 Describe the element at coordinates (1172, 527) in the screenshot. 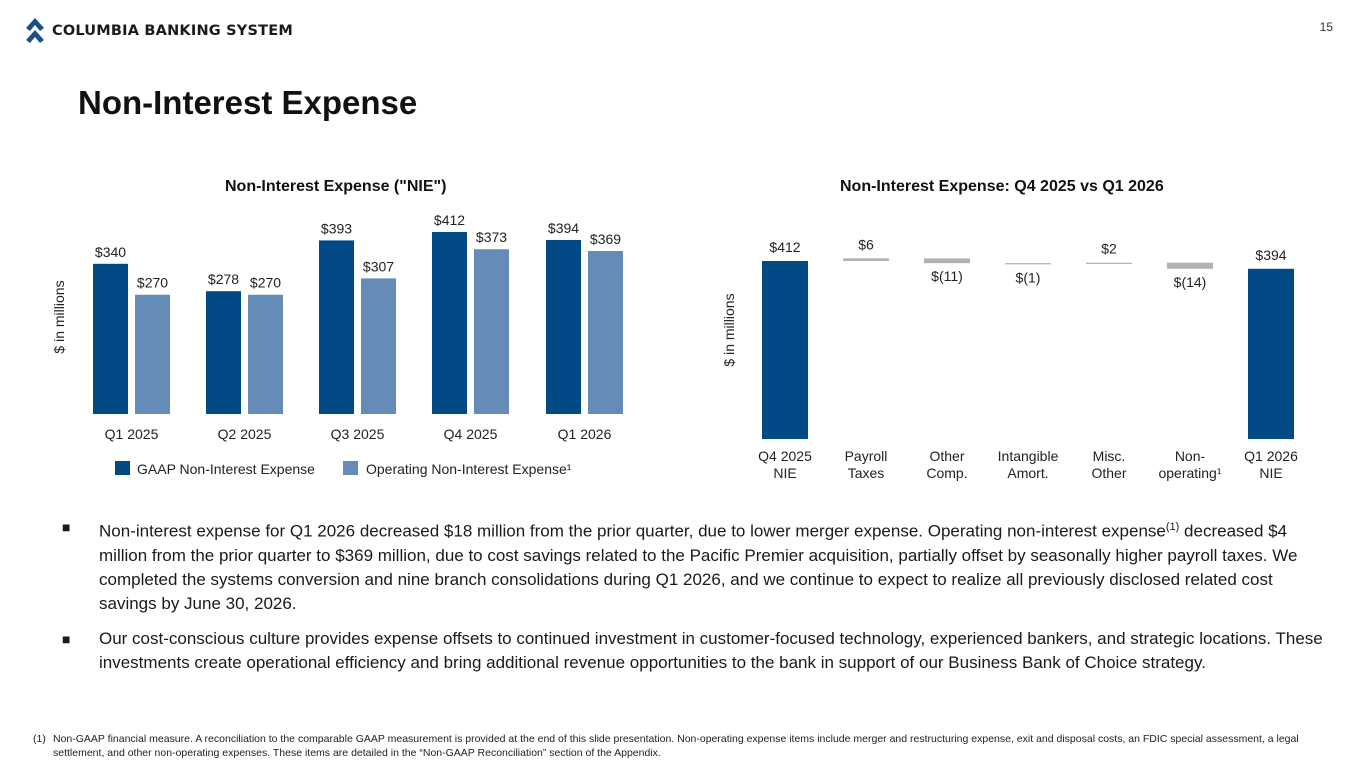

I see `footnote-ref: (1)` at that location.